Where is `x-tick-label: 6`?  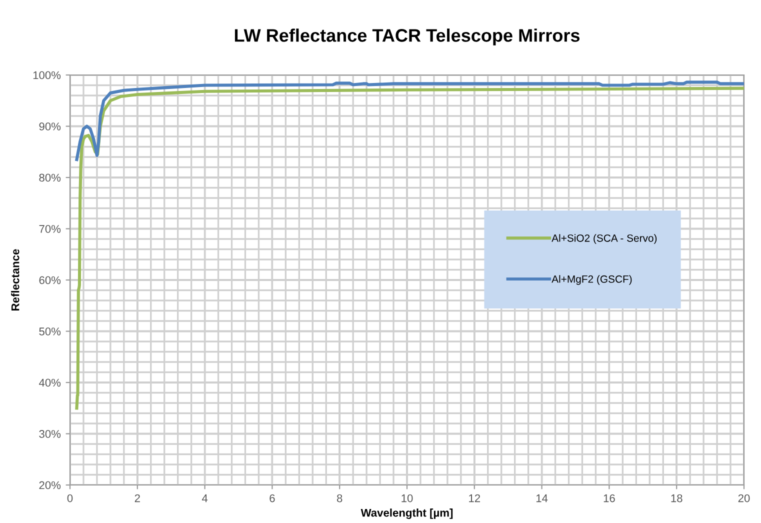 x-tick-label: 6 is located at coordinates (272, 498).